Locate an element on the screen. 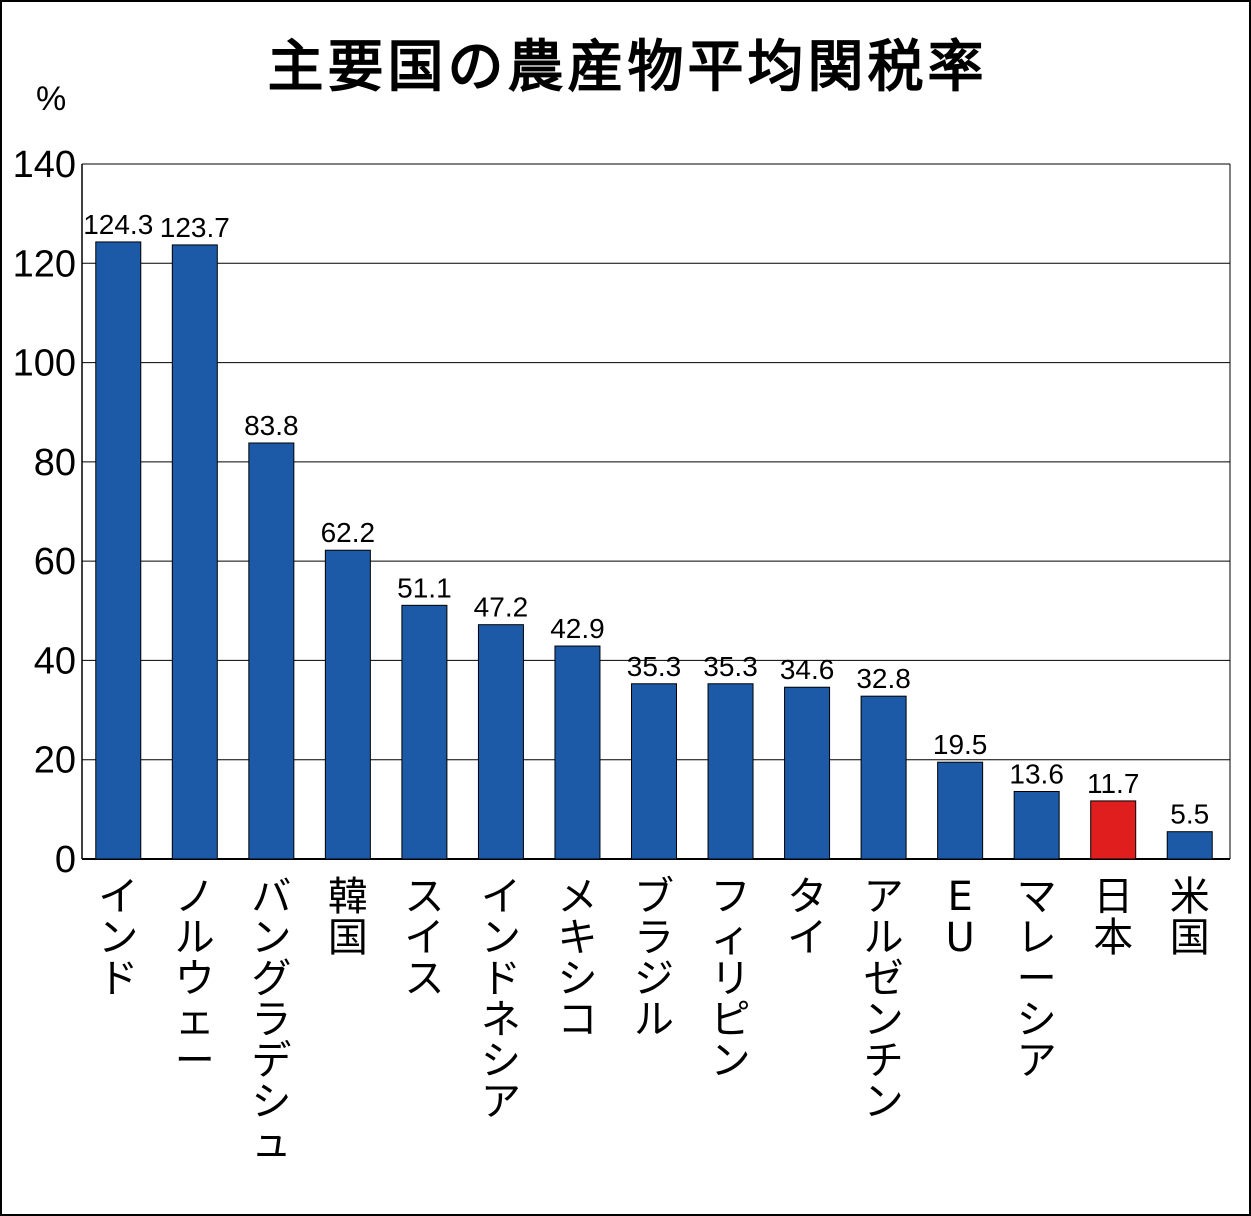 The width and height of the screenshot is (1251, 1216). y-axis-ticks: 0 20 40 60 80 100 120 140 is located at coordinates (44, 512).